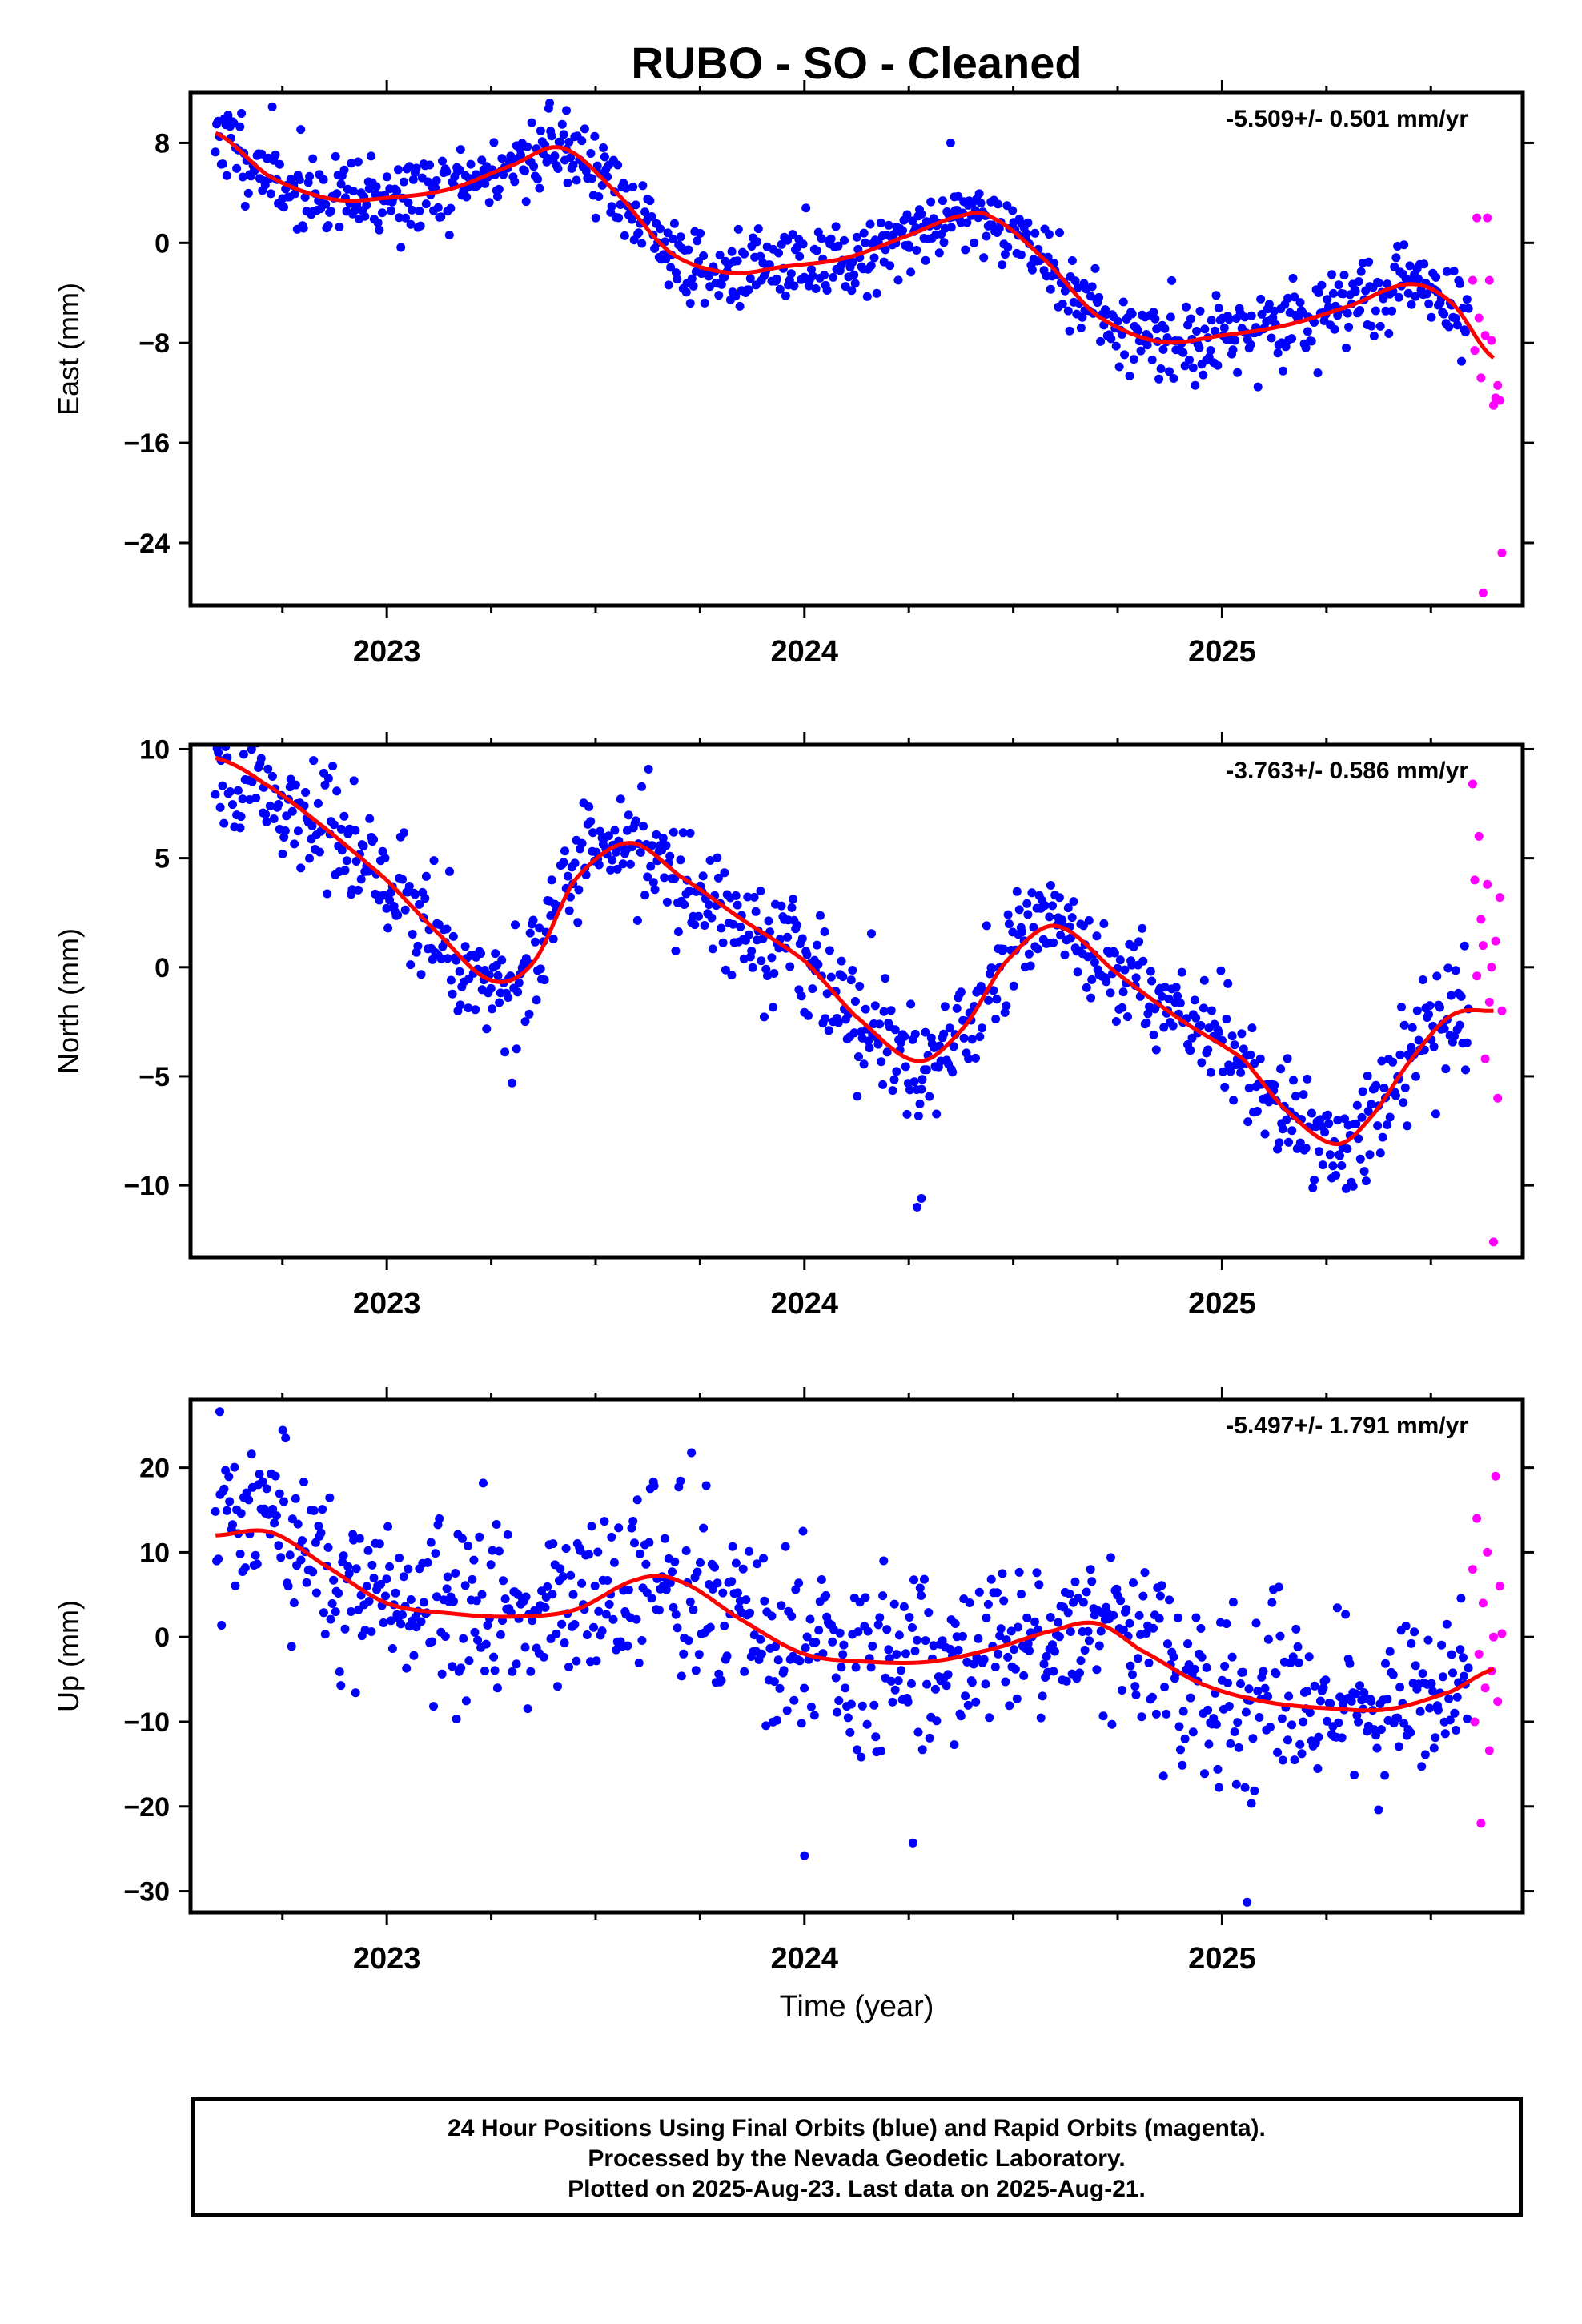 This screenshot has width=1582, height=2324. Describe the element at coordinates (146, 544) in the screenshot. I see `east-y-tick-label: −24` at that location.